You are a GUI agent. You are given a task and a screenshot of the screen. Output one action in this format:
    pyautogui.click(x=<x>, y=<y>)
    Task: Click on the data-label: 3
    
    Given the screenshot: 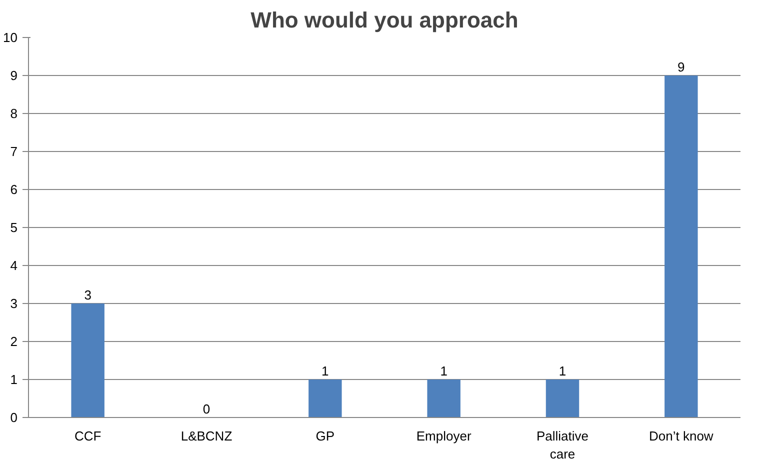 What is the action you would take?
    pyautogui.click(x=88, y=295)
    